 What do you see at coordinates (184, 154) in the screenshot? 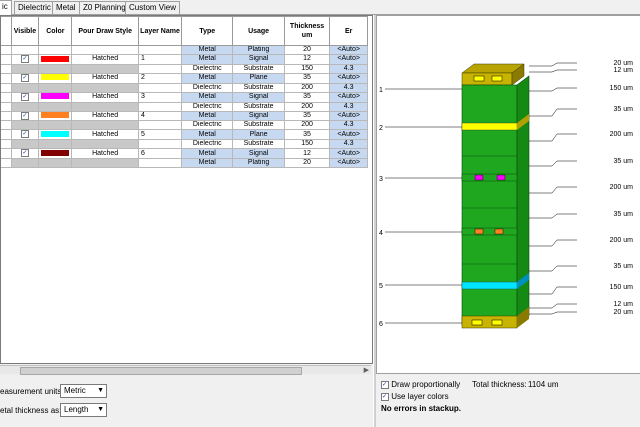
I see `table-row: ✓ Hatched 6 Metal Signal 12 <Auto>` at bounding box center [184, 154].